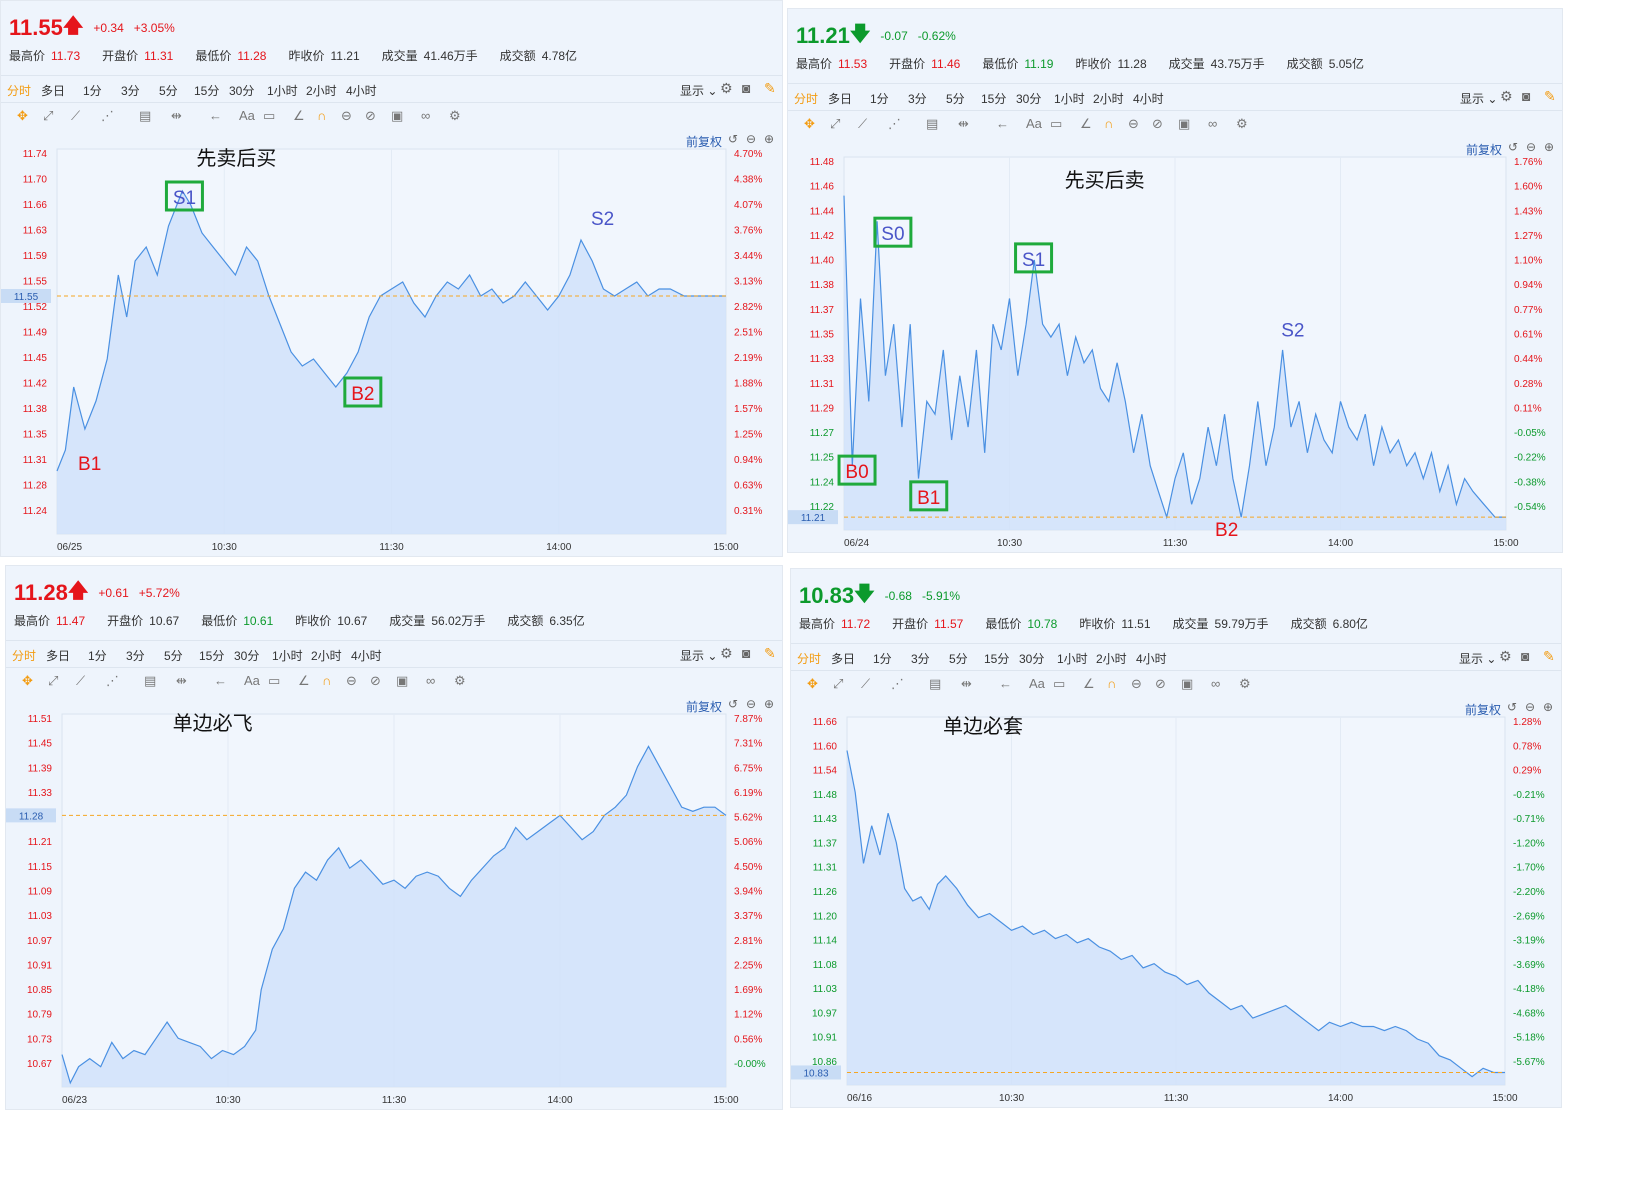 The height and width of the screenshot is (1178, 1646). I want to click on comment-icon: ▭, so click(269, 115).